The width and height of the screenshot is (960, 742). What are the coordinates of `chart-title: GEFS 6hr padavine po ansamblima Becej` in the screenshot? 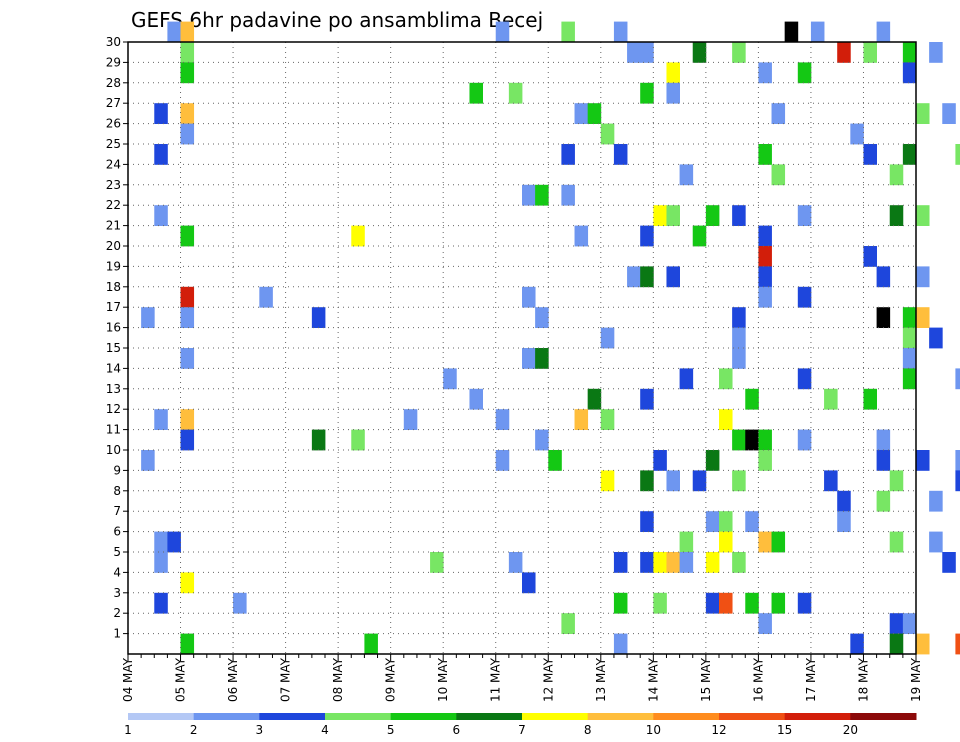 It's located at (337, 20).